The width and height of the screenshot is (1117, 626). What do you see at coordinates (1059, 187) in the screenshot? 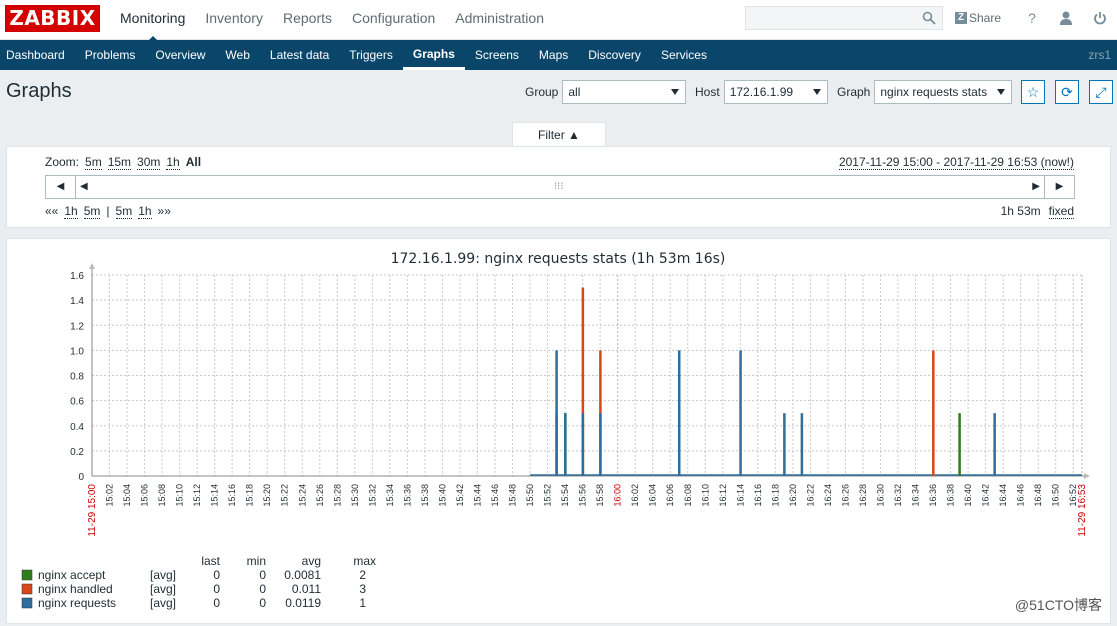
I see `scroll-right-button: ▶` at bounding box center [1059, 187].